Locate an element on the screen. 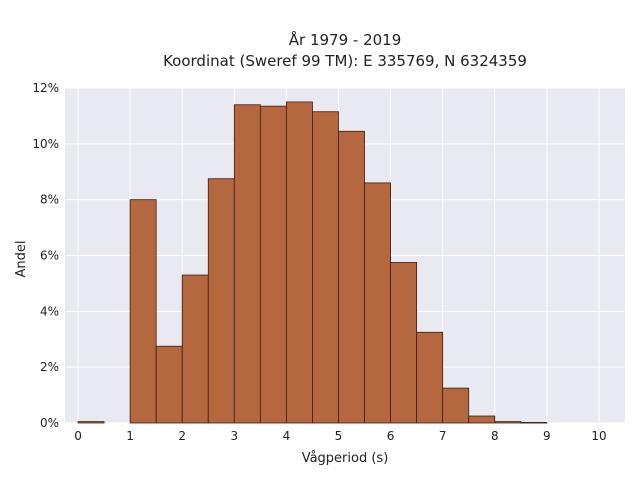  x-tick-label-5: 5 is located at coordinates (339, 436).